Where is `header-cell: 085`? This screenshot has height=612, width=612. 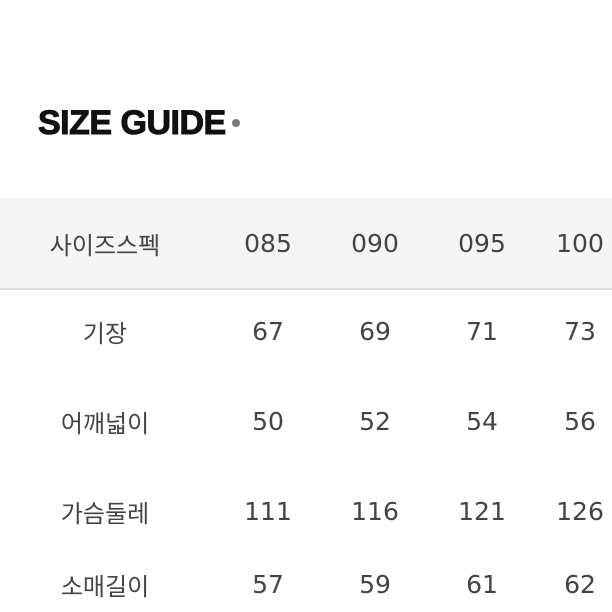
header-cell: 085 is located at coordinates (268, 243).